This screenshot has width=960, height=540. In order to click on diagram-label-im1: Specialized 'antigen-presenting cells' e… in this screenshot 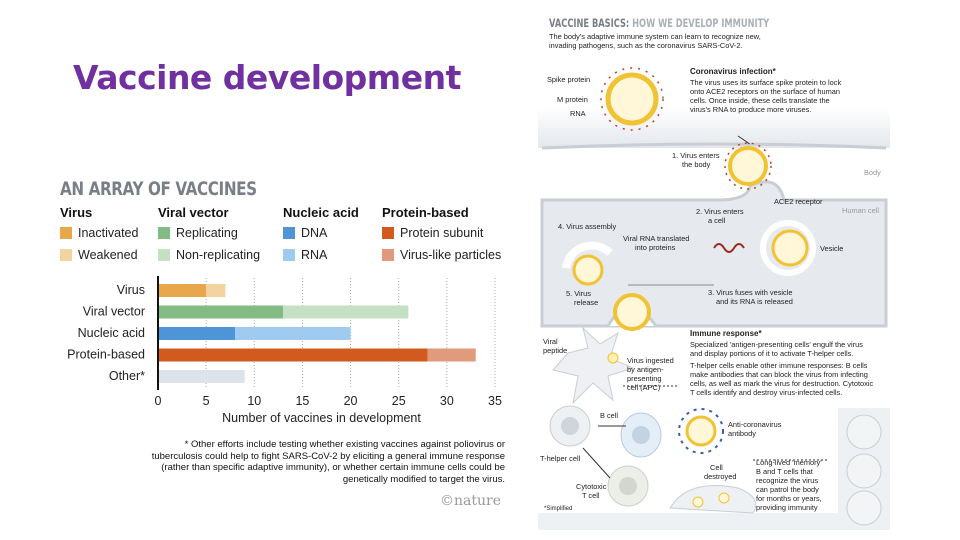, I will do `click(776, 344)`.